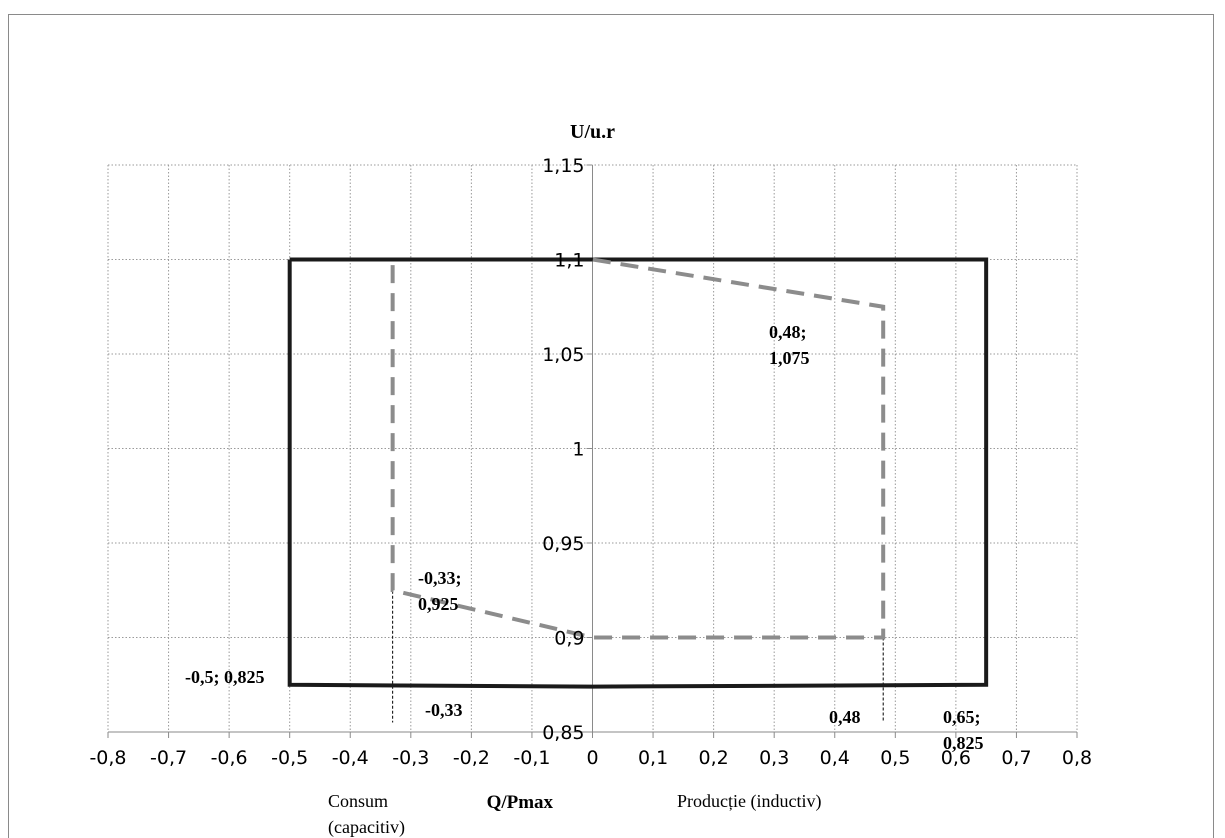  What do you see at coordinates (471, 758) in the screenshot?
I see `x-tick-label: -0,2` at bounding box center [471, 758].